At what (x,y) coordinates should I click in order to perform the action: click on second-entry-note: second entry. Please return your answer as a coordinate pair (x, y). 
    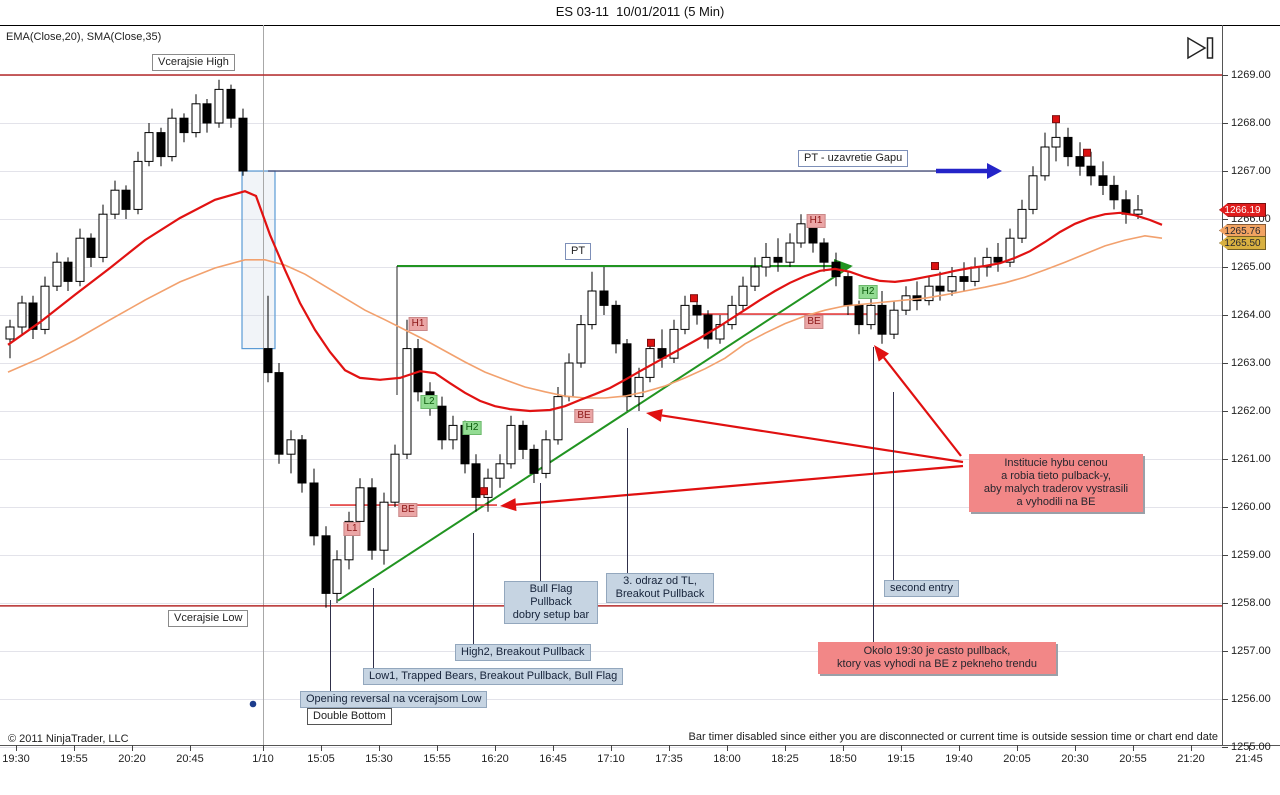
    Looking at the image, I should click on (921, 588).